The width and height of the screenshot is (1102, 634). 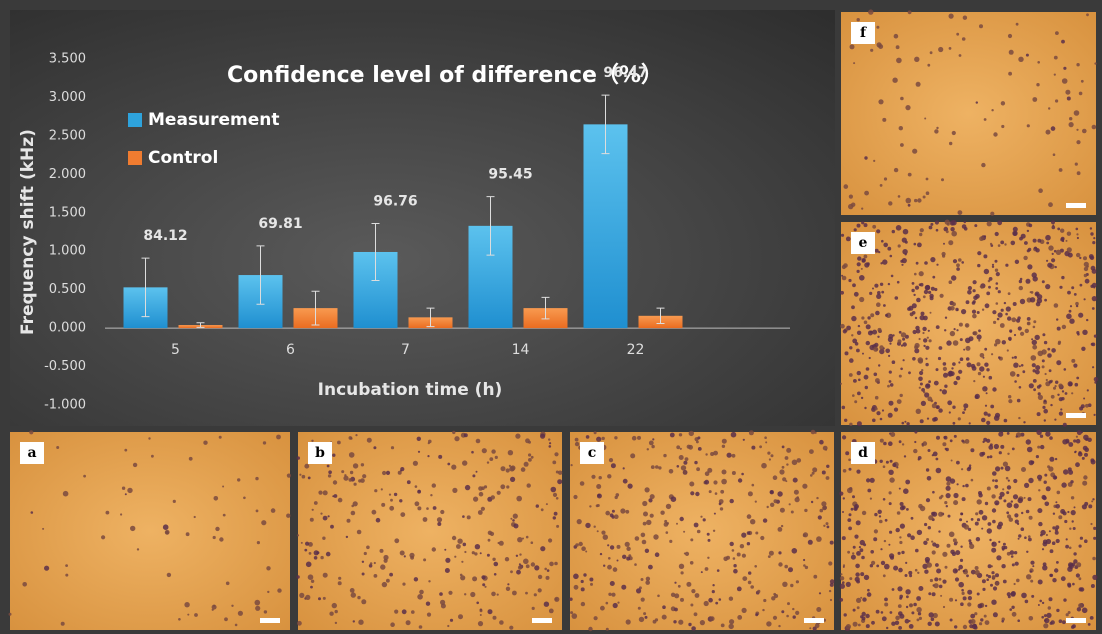 What do you see at coordinates (969, 112) in the screenshot?
I see `micrograph-panel: f` at bounding box center [969, 112].